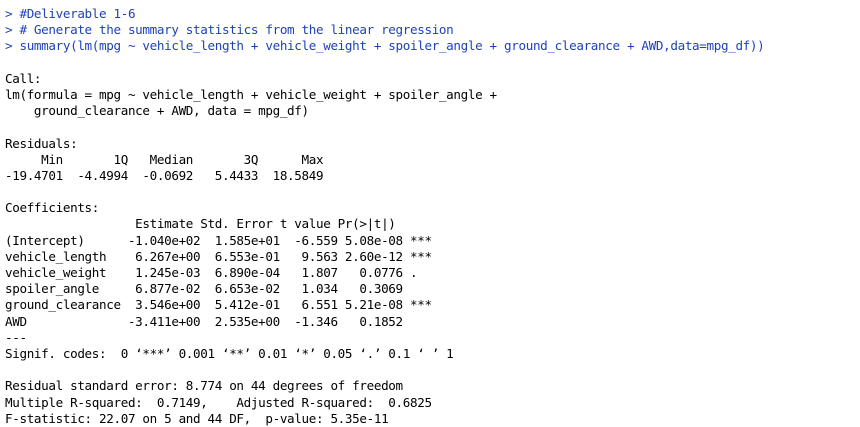 This screenshot has height=427, width=860. Describe the element at coordinates (218, 321) in the screenshot. I see `coefficient-row-awd: AWD -3.411e+00 2.535e+00 -1.346 0.1852` at that location.